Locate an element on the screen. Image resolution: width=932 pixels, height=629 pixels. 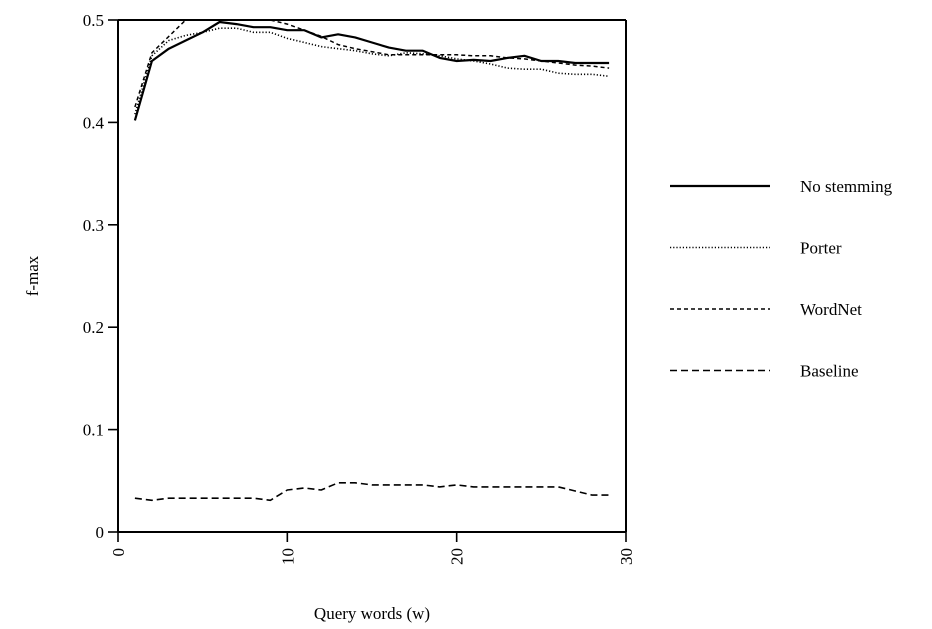
y-axis-label: f-max is located at coordinates (32, 275).